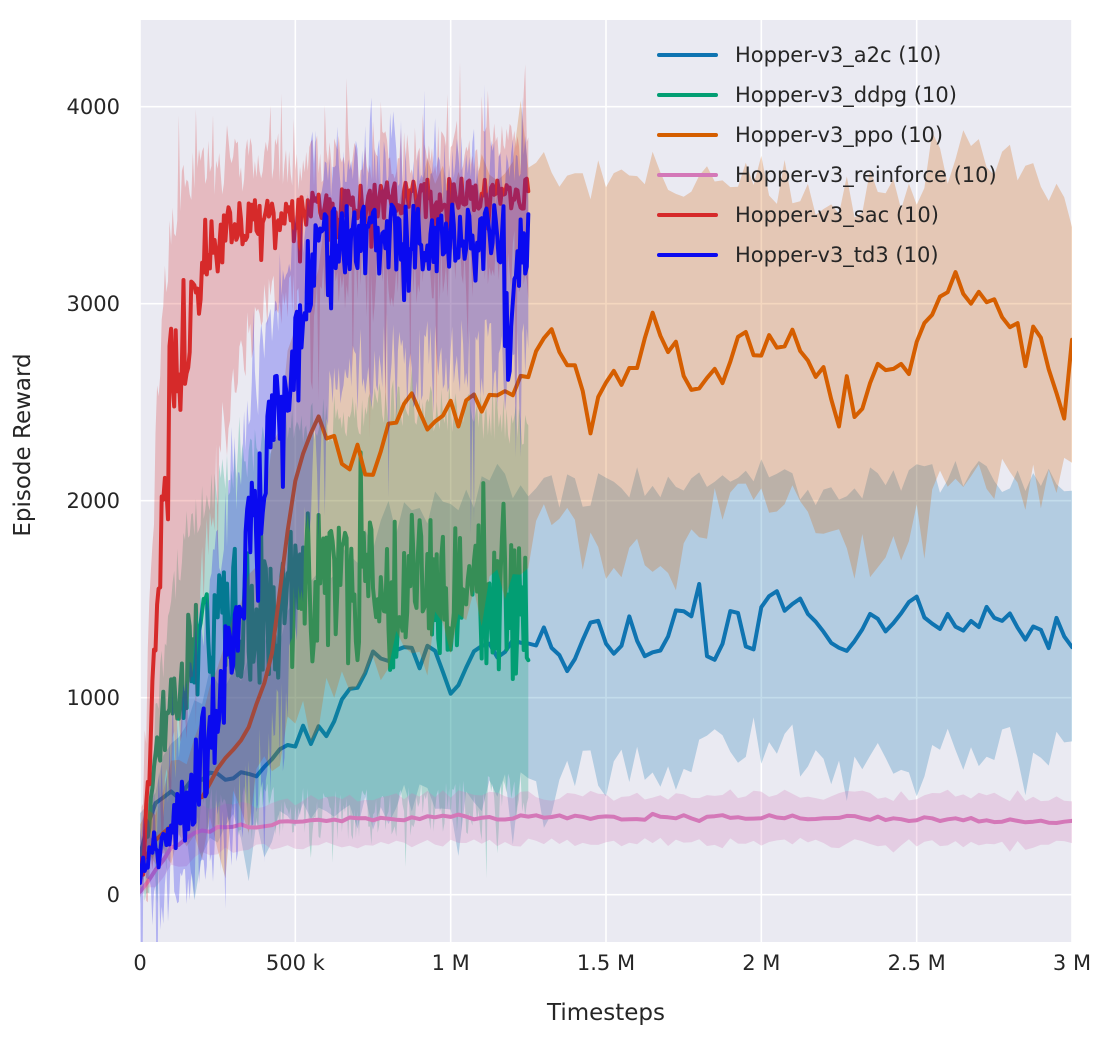 This screenshot has width=1114, height=1049. What do you see at coordinates (93, 698) in the screenshot?
I see `y-tick-label-1: 1000` at bounding box center [93, 698].